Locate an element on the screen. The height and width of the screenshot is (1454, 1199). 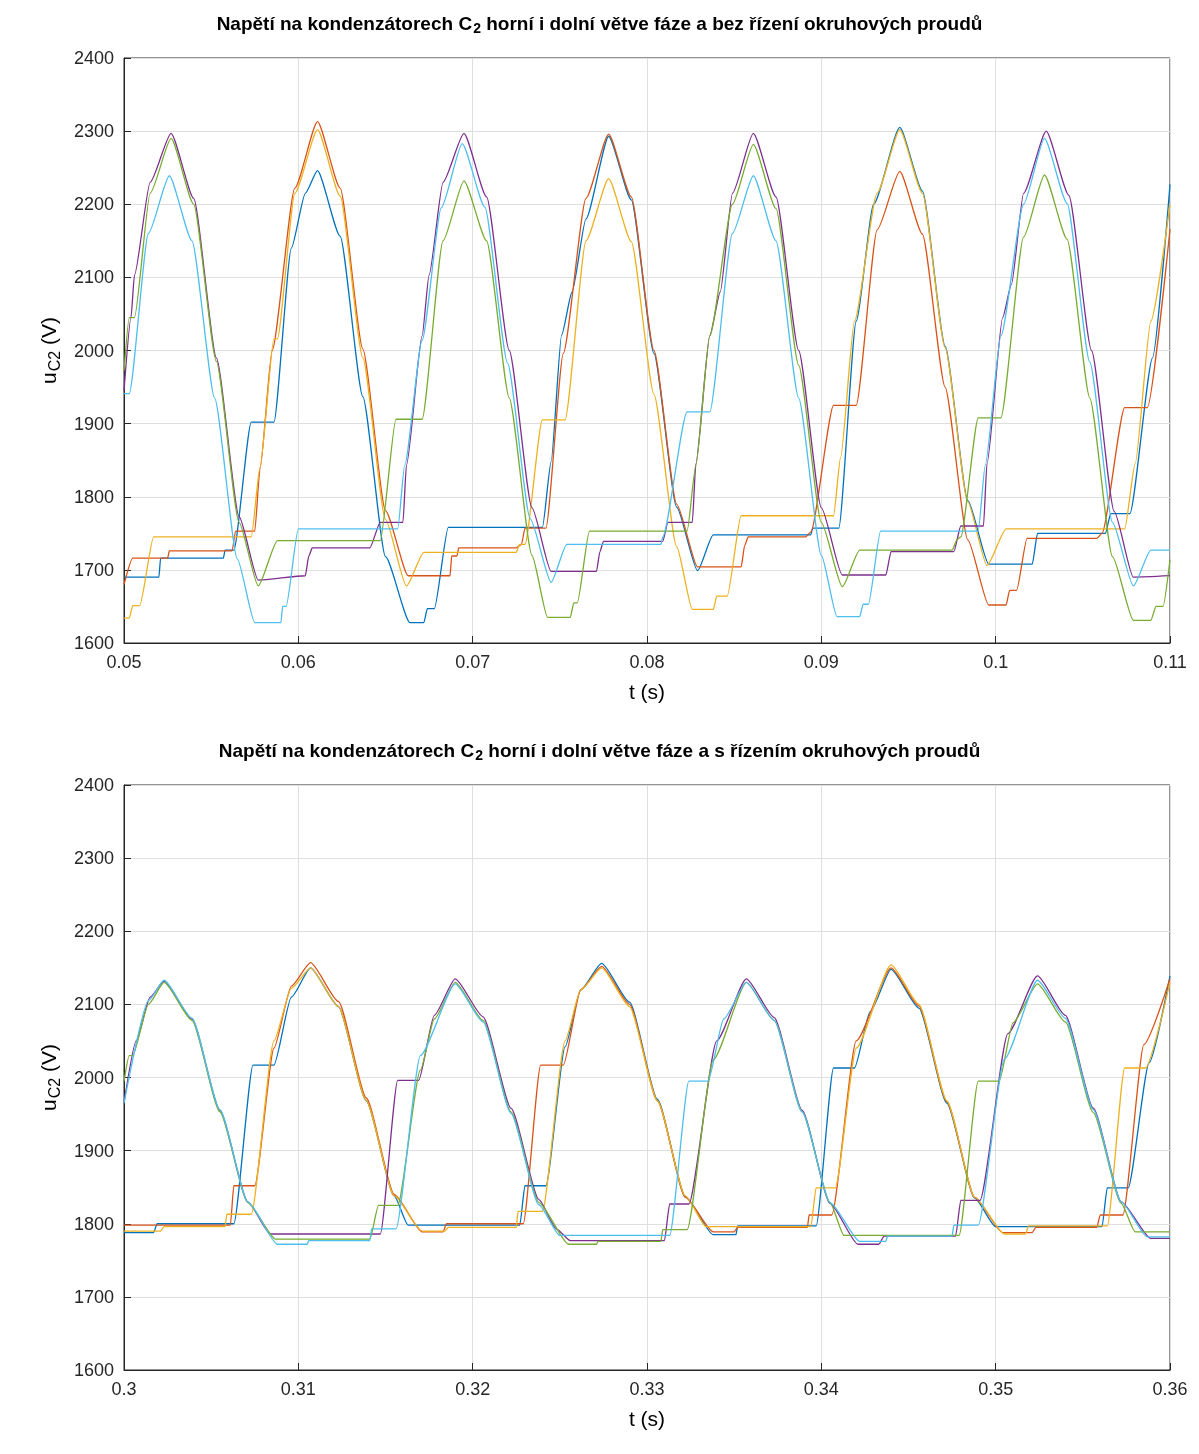
x-tick-label: 0.06 is located at coordinates (298, 662).